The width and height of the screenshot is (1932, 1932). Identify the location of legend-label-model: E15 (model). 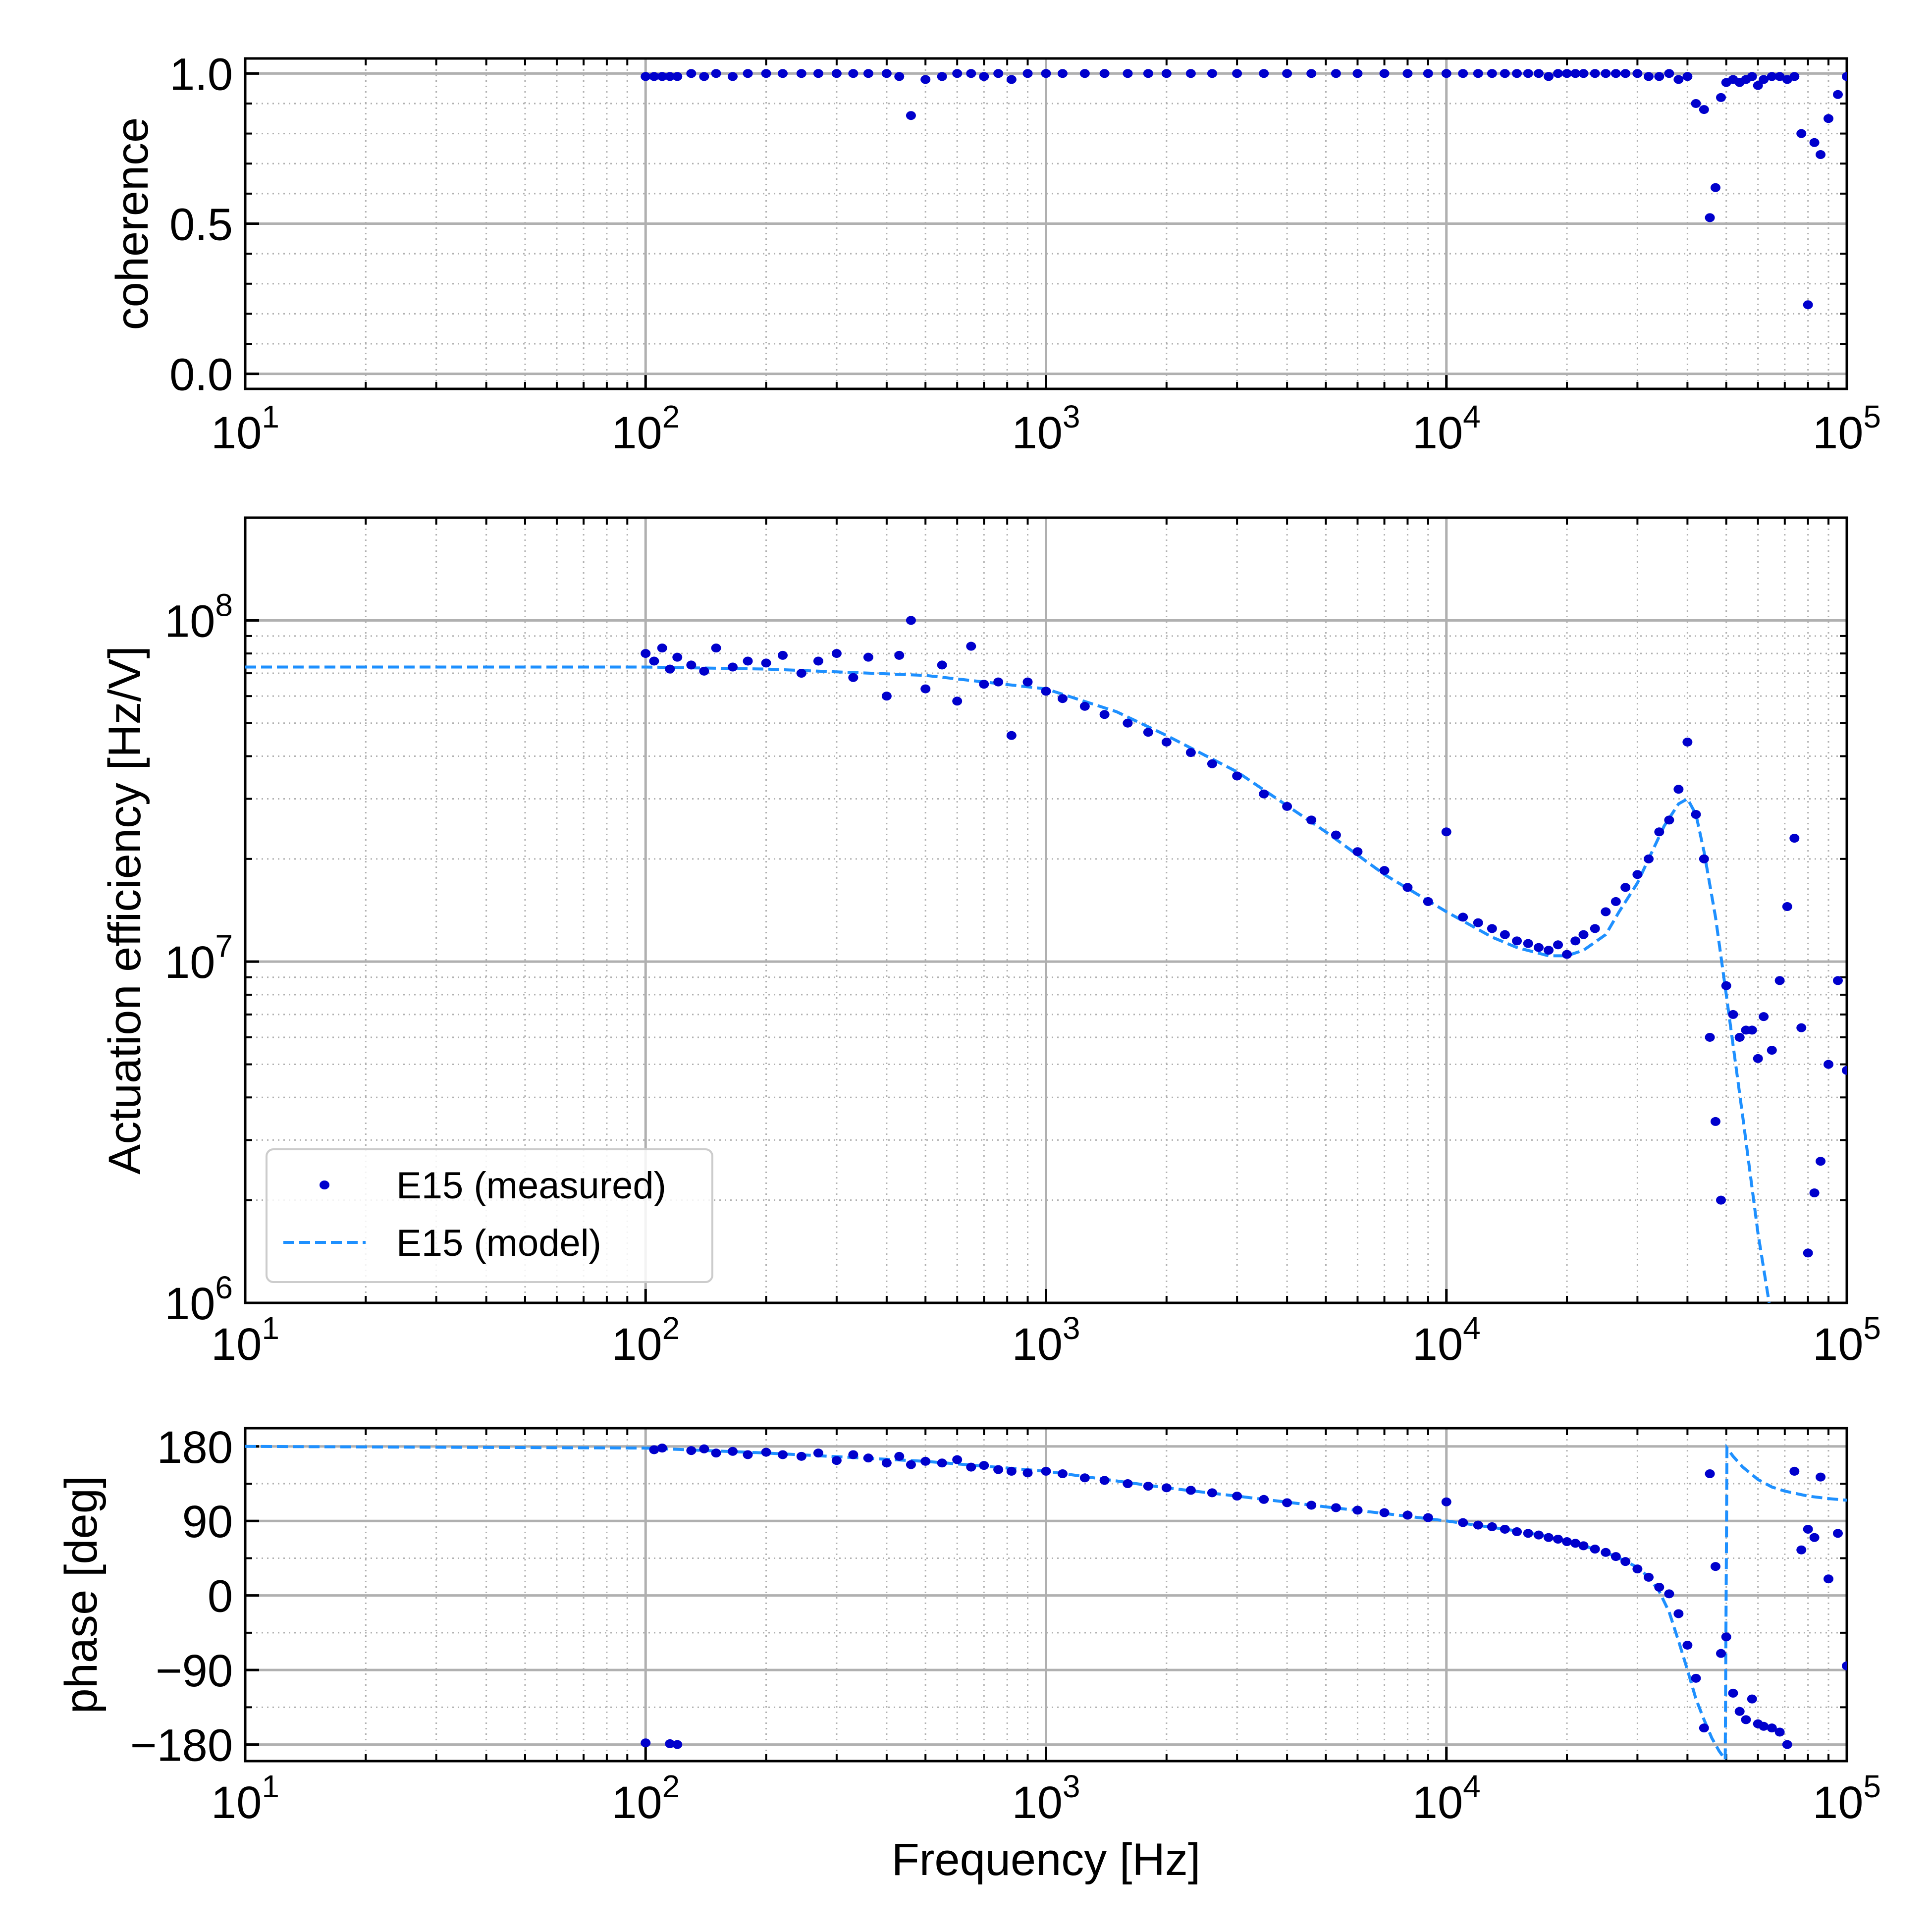
(498, 1243).